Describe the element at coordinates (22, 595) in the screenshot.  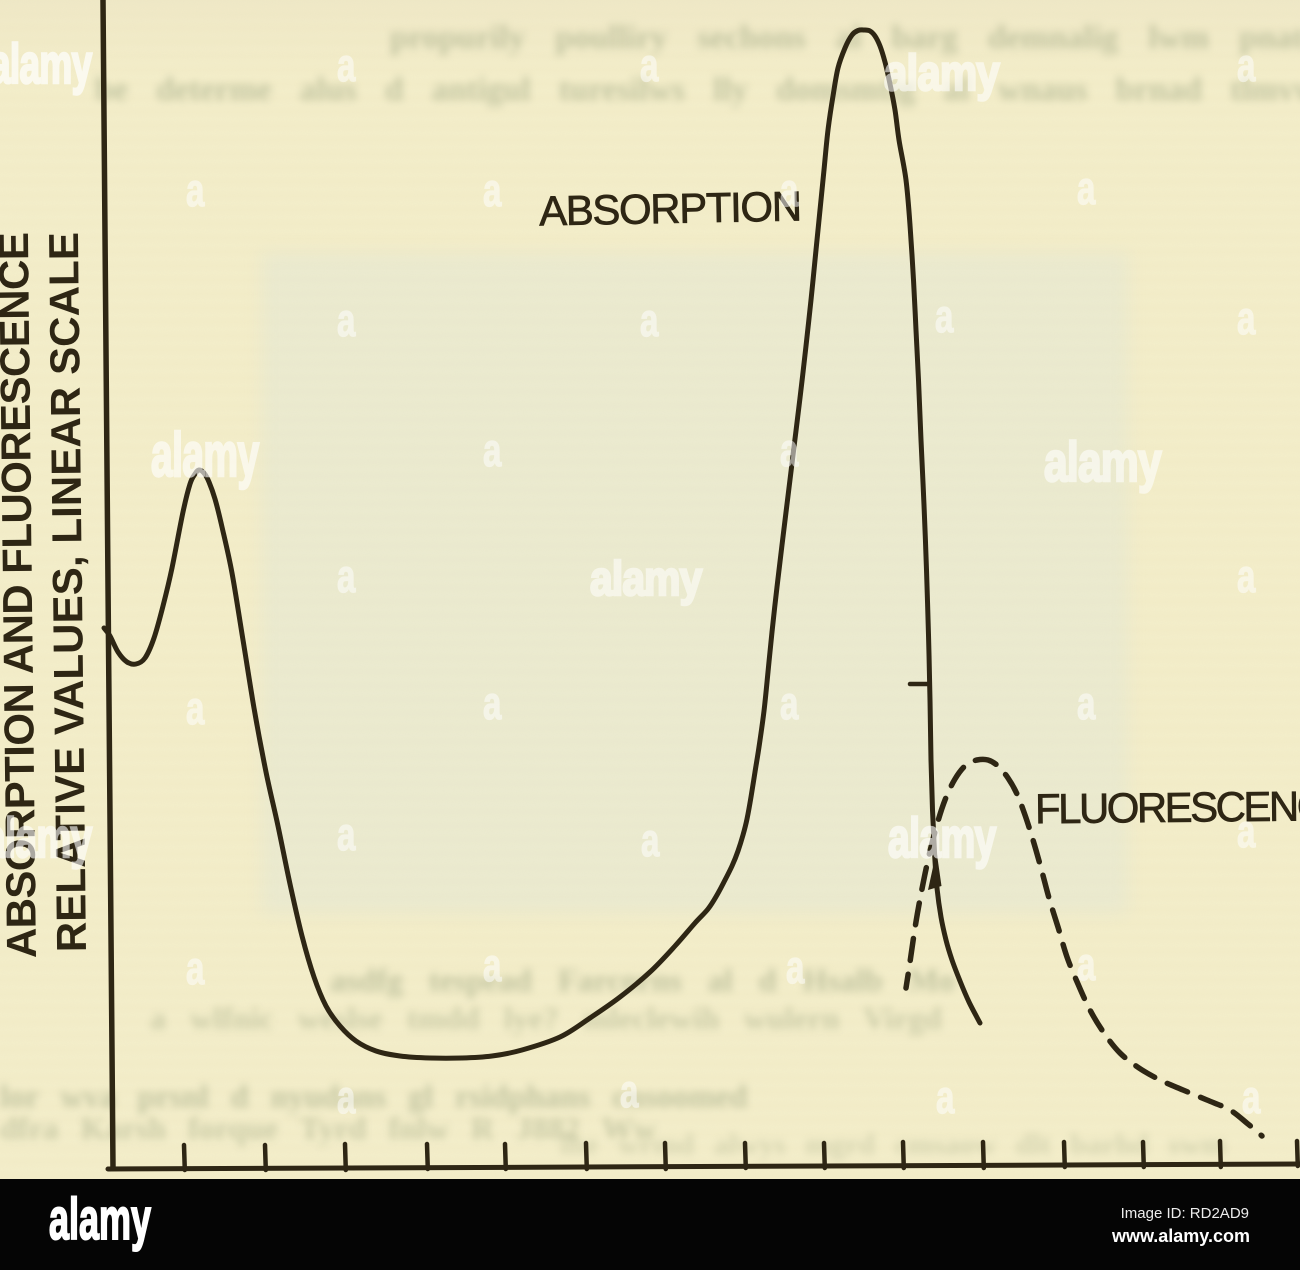
I see `svg-text: ABSORPTION AND FLUORESCENCE` at that location.